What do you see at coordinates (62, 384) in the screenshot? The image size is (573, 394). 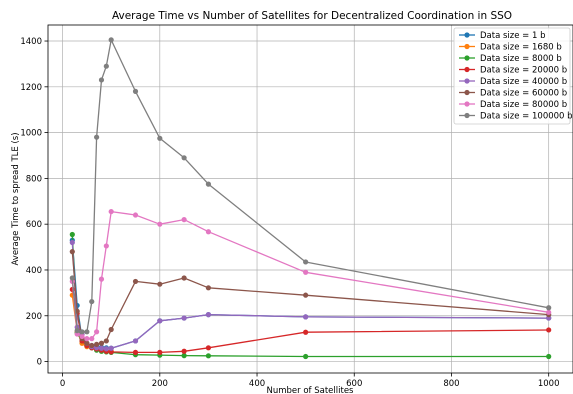 I see `x-tick-label: 0` at bounding box center [62, 384].